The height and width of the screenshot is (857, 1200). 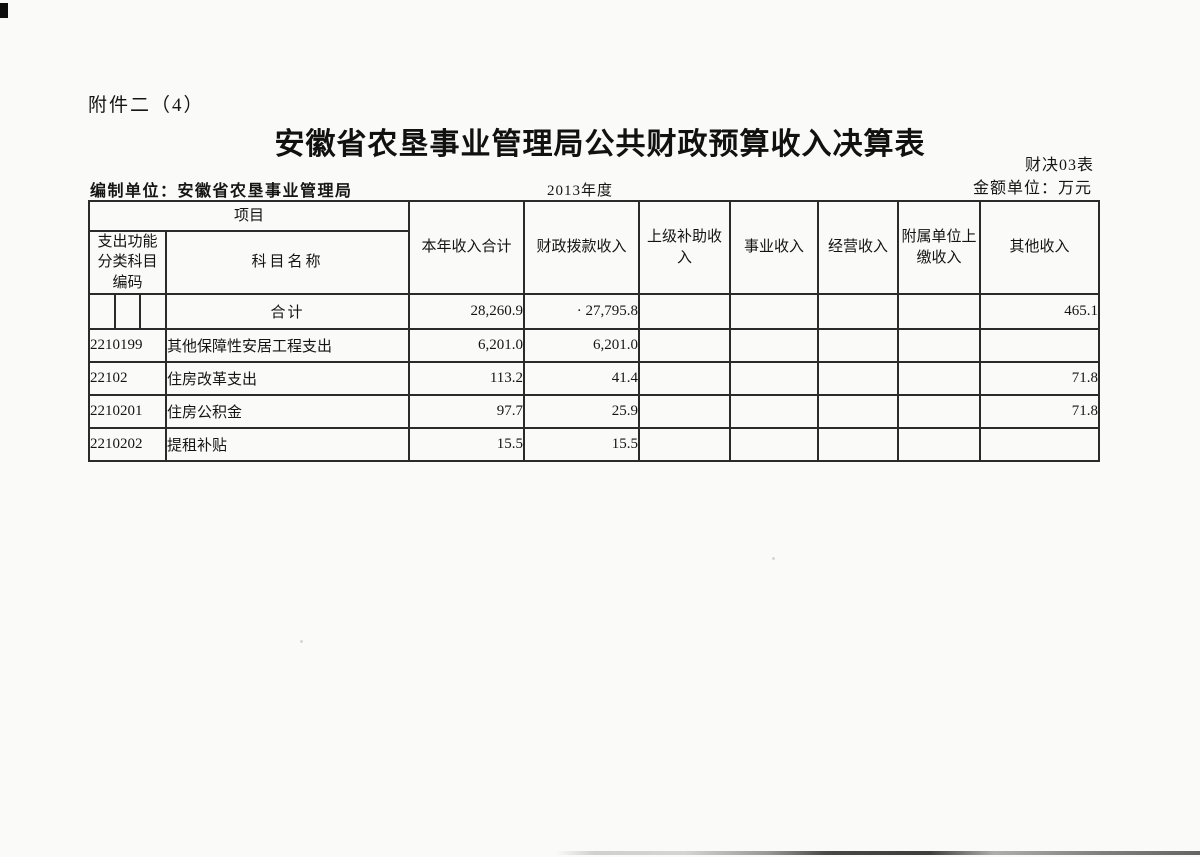 What do you see at coordinates (127, 444) in the screenshot?
I see `code-cell: 2210202` at bounding box center [127, 444].